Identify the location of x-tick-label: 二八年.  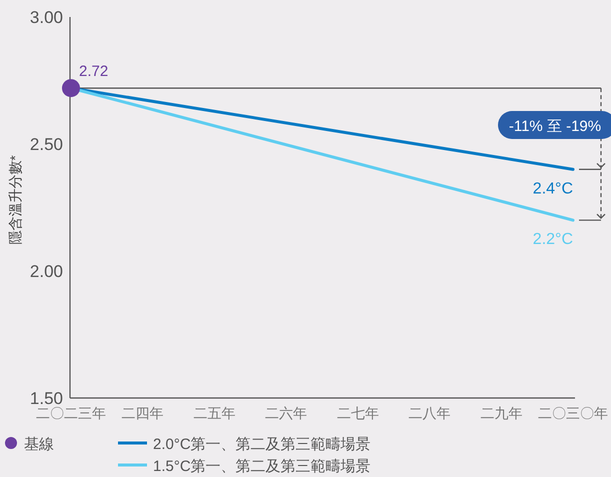
(429, 413).